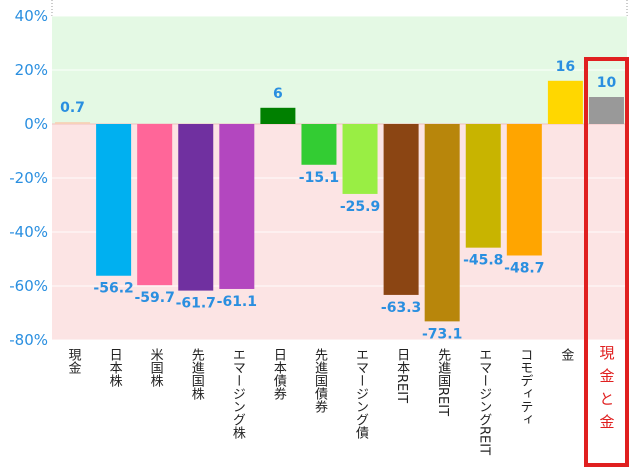  Describe the element at coordinates (278, 94) in the screenshot. I see `data-label: 6` at that location.